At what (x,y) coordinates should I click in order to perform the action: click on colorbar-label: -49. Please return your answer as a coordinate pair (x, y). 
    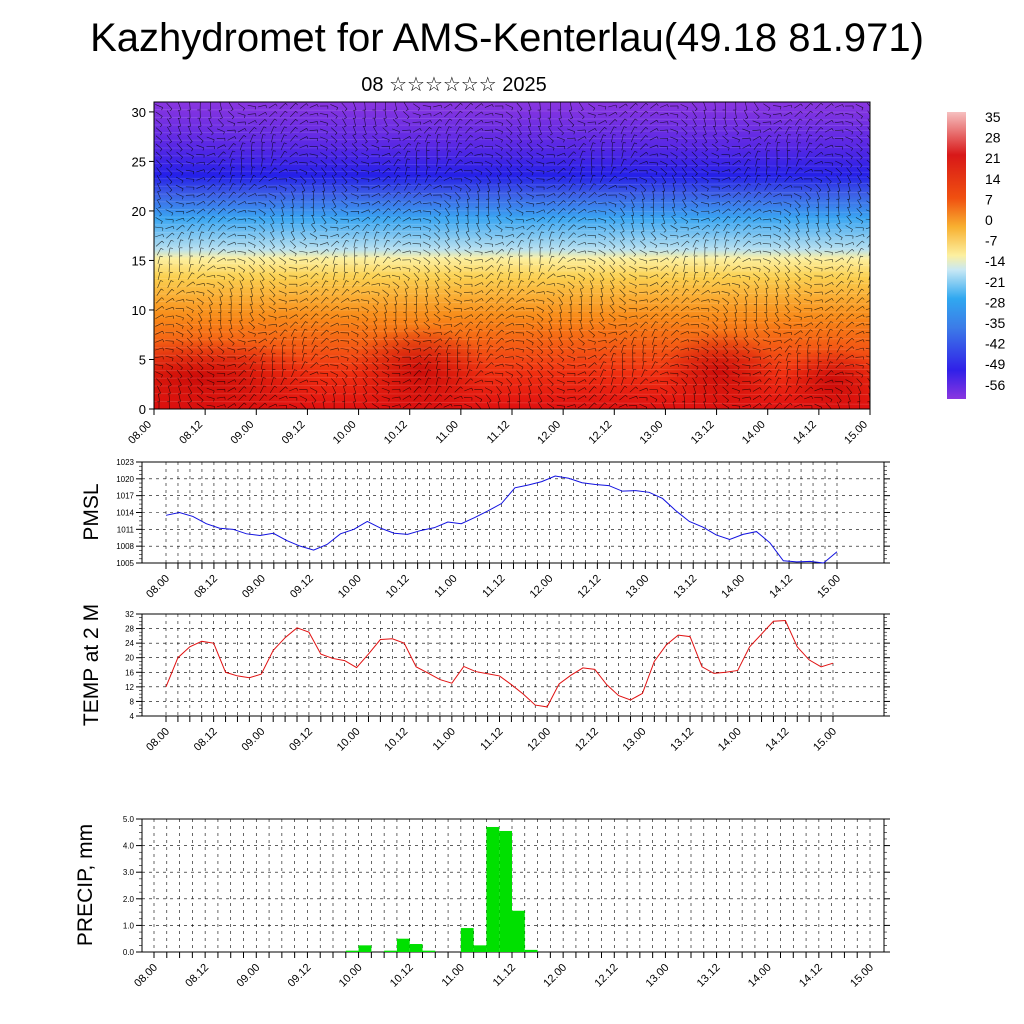
    Looking at the image, I should click on (995, 364).